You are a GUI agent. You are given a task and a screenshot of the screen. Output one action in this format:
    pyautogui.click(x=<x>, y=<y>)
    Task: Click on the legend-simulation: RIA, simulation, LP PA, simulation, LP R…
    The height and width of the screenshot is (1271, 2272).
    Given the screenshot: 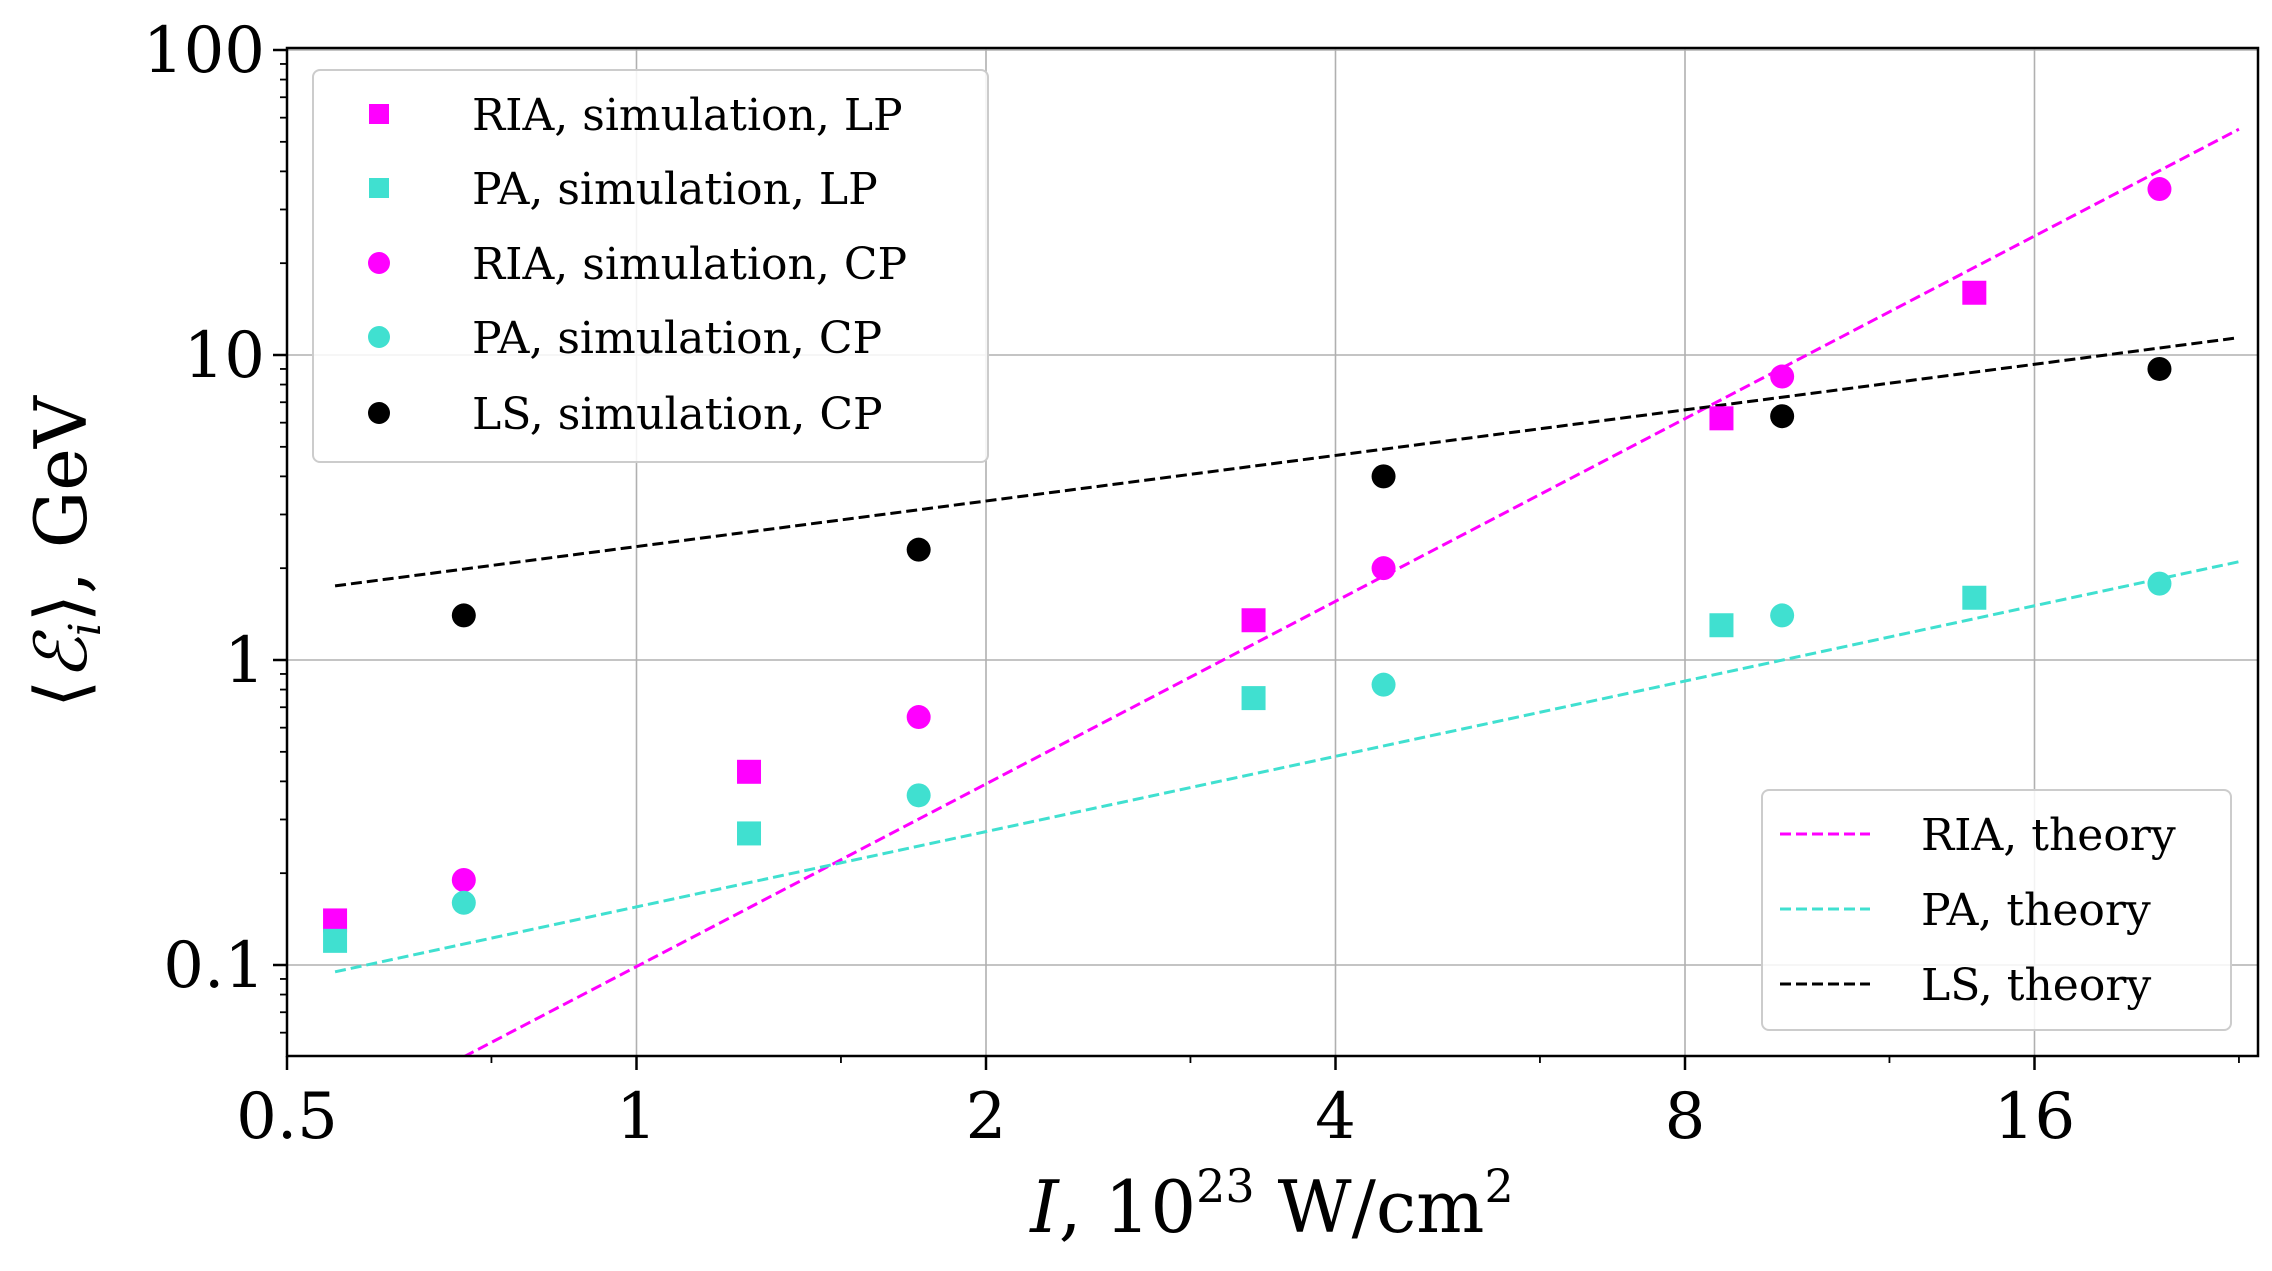 What is the action you would take?
    pyautogui.click(x=650, y=266)
    